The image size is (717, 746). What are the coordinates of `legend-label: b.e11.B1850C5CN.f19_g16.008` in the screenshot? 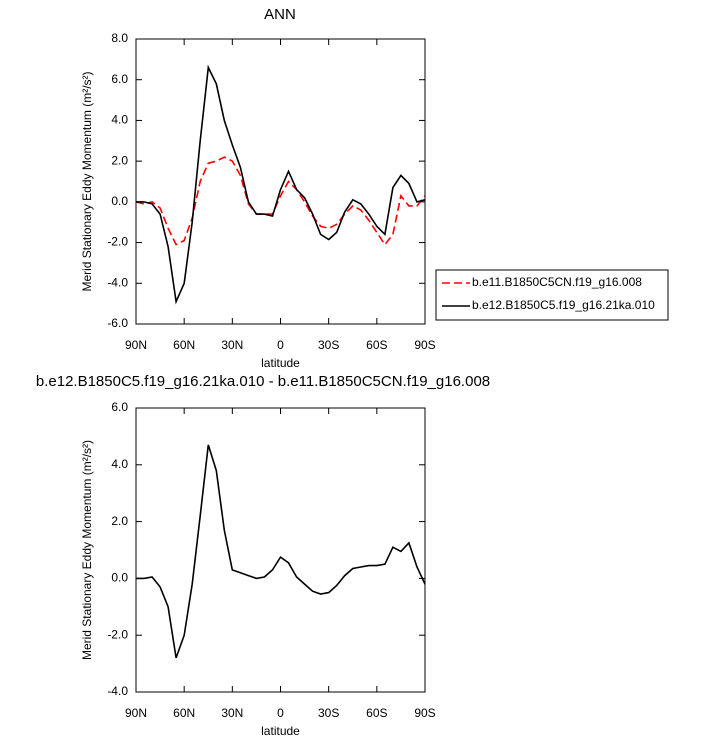 It's located at (557, 282).